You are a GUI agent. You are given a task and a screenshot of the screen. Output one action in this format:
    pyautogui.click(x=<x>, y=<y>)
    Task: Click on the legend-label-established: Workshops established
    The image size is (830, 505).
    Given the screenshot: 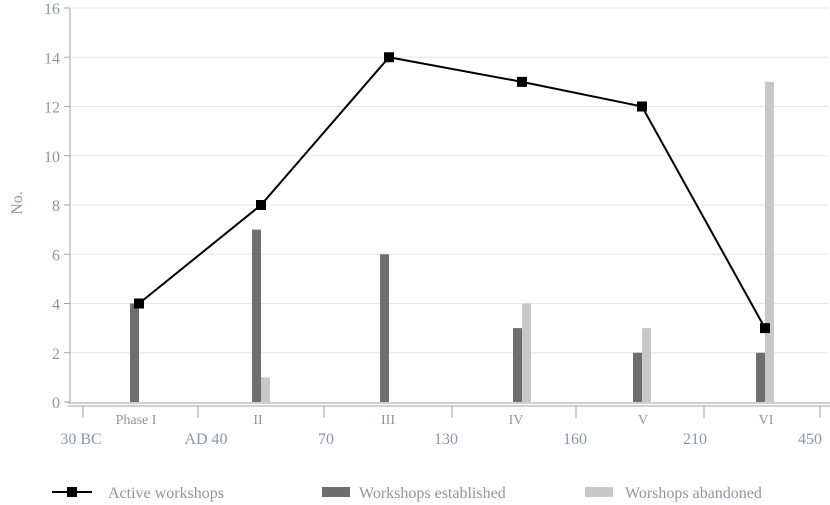 What is the action you would take?
    pyautogui.click(x=432, y=493)
    